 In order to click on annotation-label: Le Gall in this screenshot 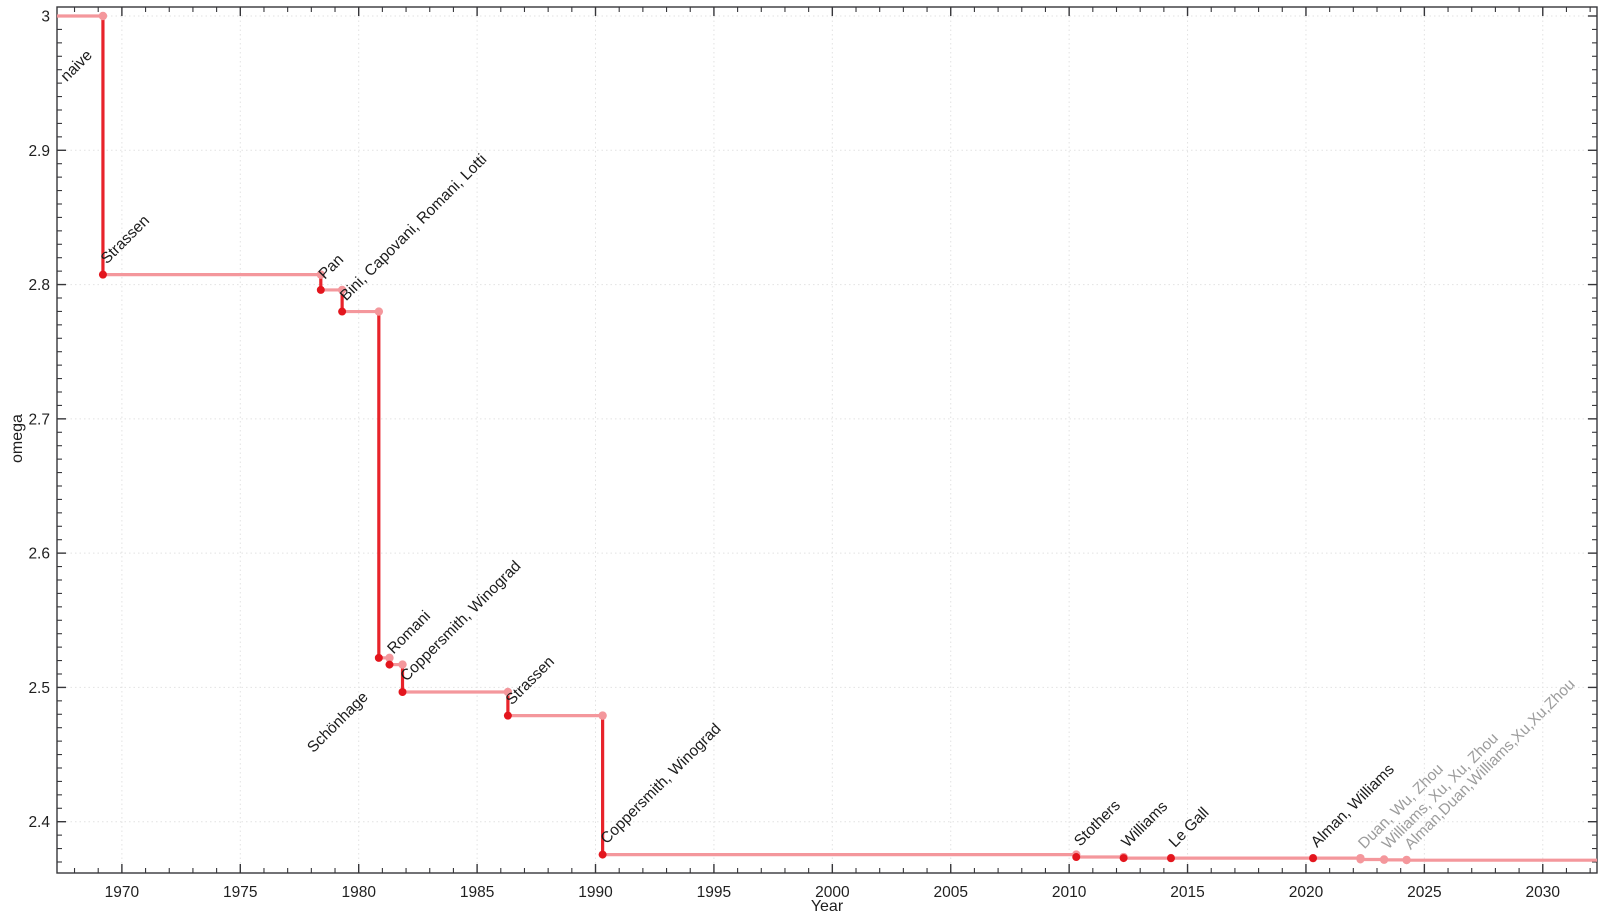, I will do `click(1189, 827)`.